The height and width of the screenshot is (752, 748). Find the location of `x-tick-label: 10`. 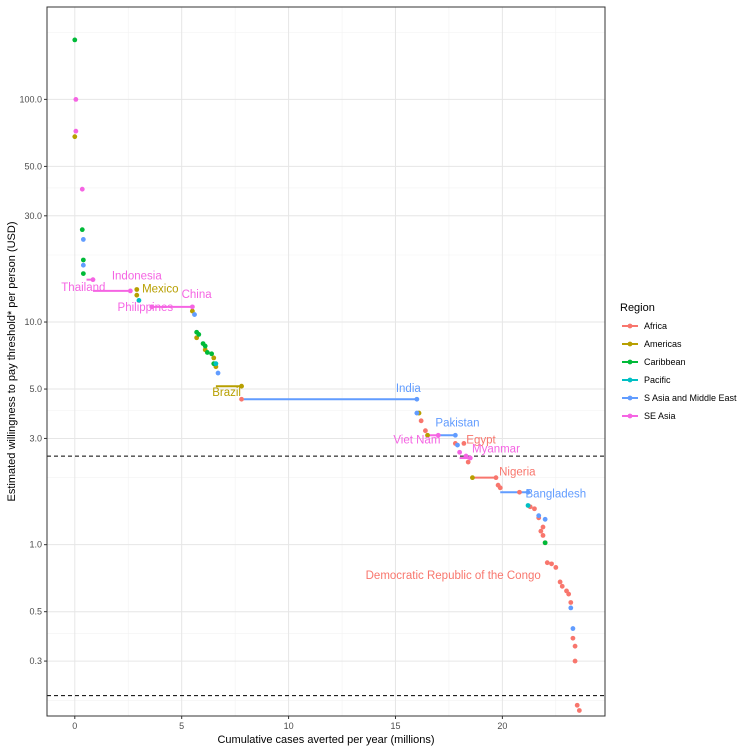

x-tick-label: 10 is located at coordinates (289, 726).